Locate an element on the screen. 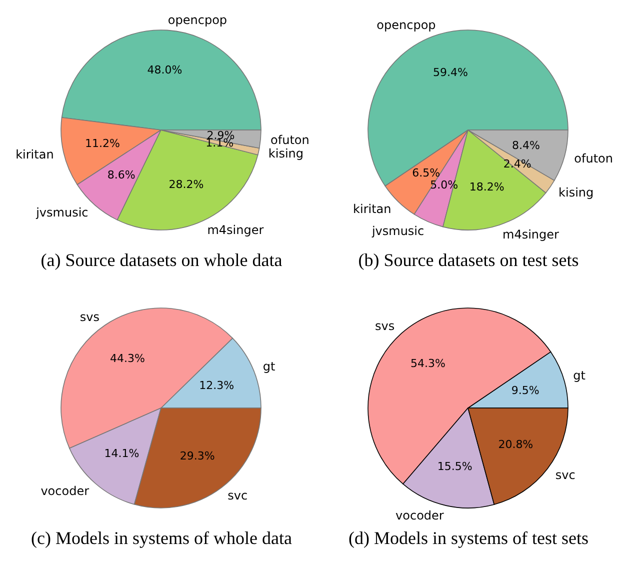  text: (c) Models in systems of whole data is located at coordinates (161, 538).